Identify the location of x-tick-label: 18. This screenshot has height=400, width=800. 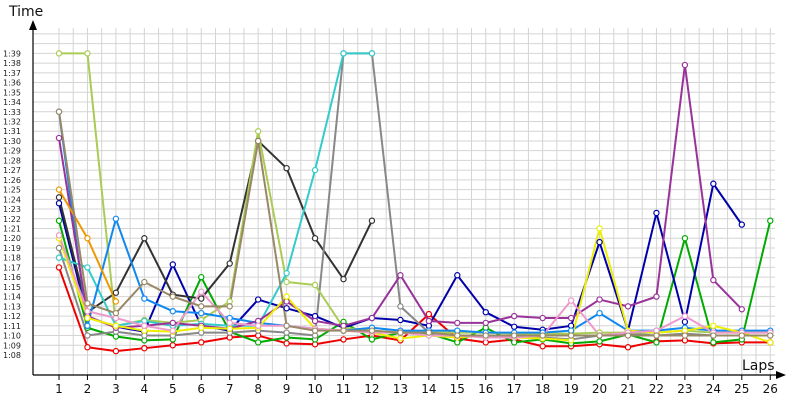
(542, 389).